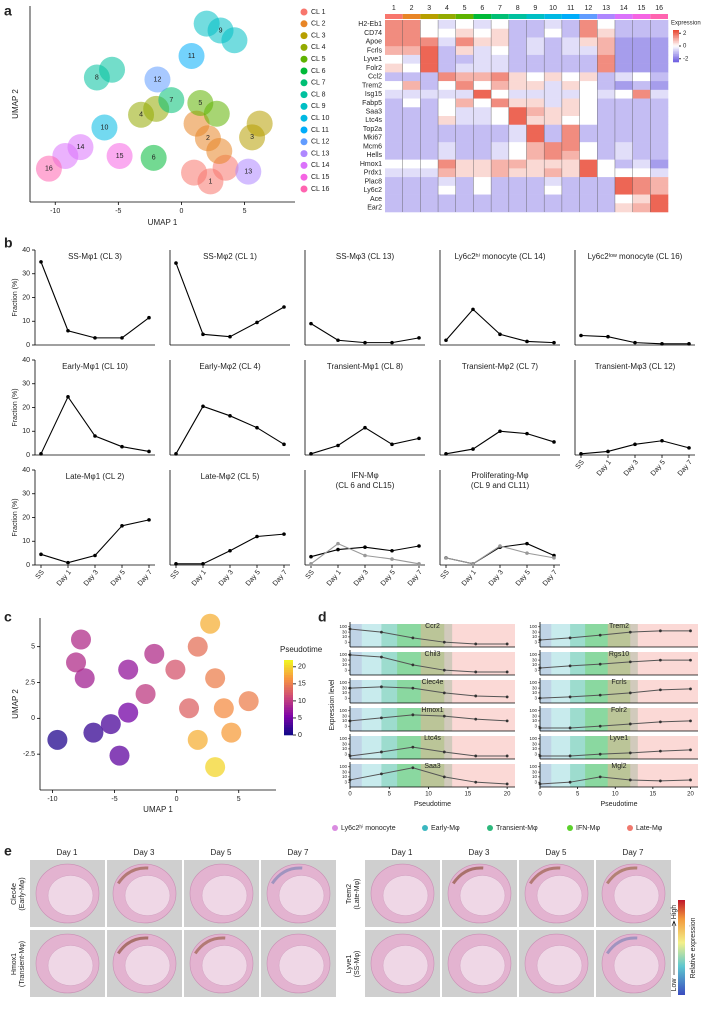  What do you see at coordinates (374, 111) in the screenshot?
I see `gene-label: Saa3` at bounding box center [374, 111].